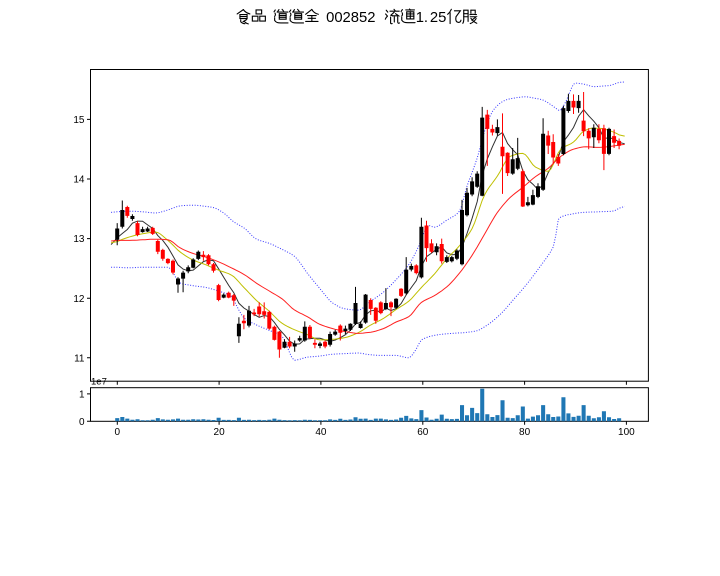 The image size is (720, 576). I want to click on svg-text: 20, so click(220, 432).